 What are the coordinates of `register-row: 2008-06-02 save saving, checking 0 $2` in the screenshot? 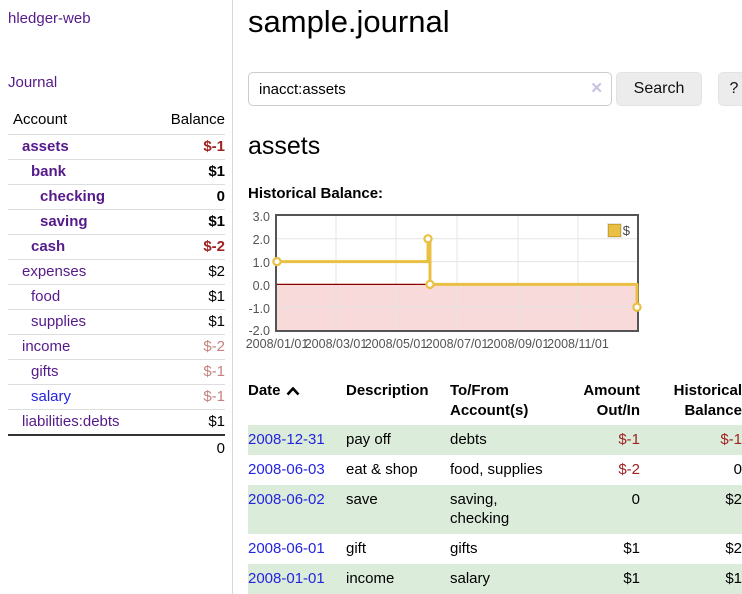 It's located at (495, 509).